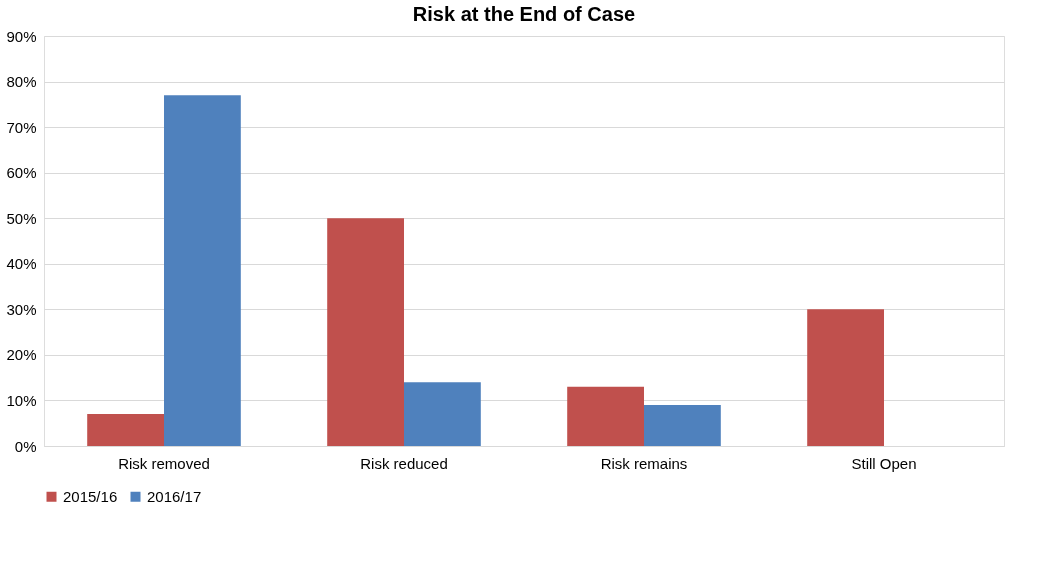  Describe the element at coordinates (21, 355) in the screenshot. I see `y-tick-label: 20%` at that location.